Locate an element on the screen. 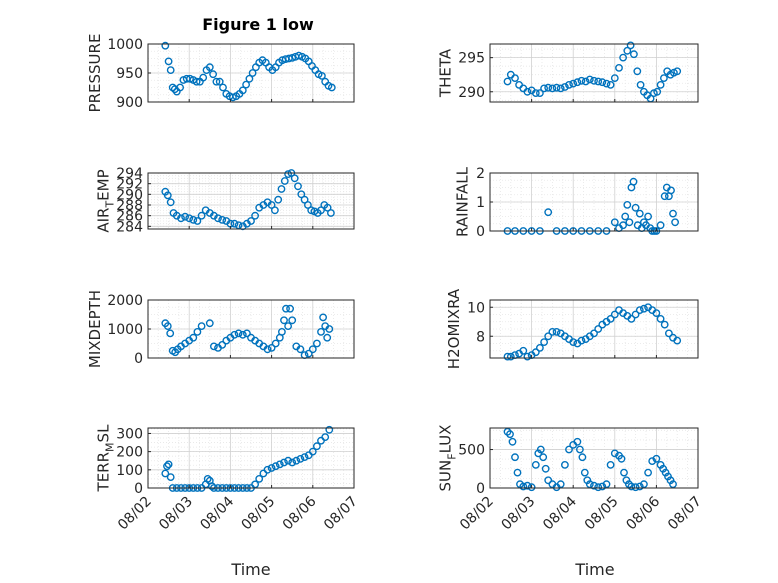 The width and height of the screenshot is (778, 583). y-tick-label: 286 is located at coordinates (129, 217).